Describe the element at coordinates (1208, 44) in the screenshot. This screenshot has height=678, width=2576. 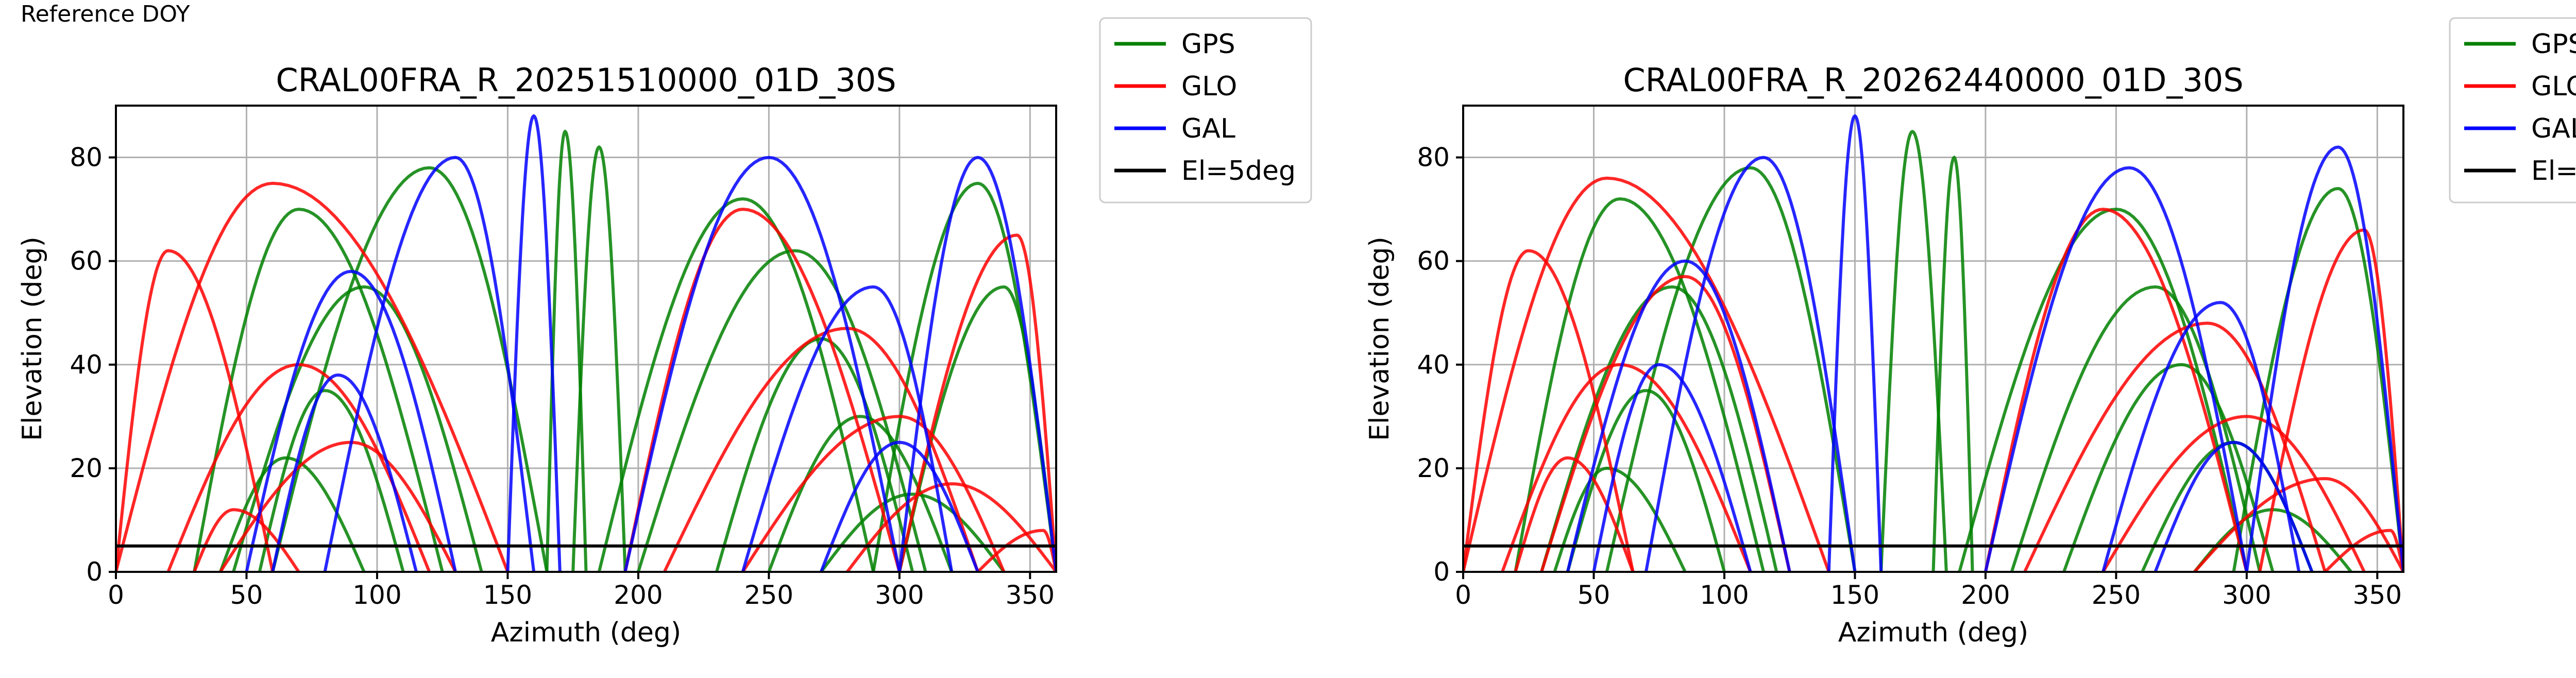
I see `legend-label-gps: GPS` at that location.